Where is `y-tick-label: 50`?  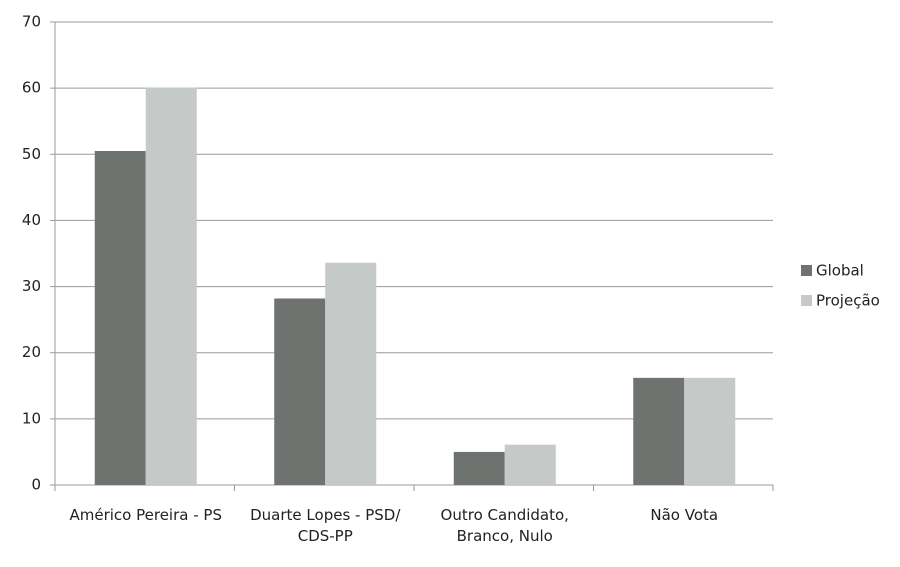
y-tick-label: 50 is located at coordinates (31, 154).